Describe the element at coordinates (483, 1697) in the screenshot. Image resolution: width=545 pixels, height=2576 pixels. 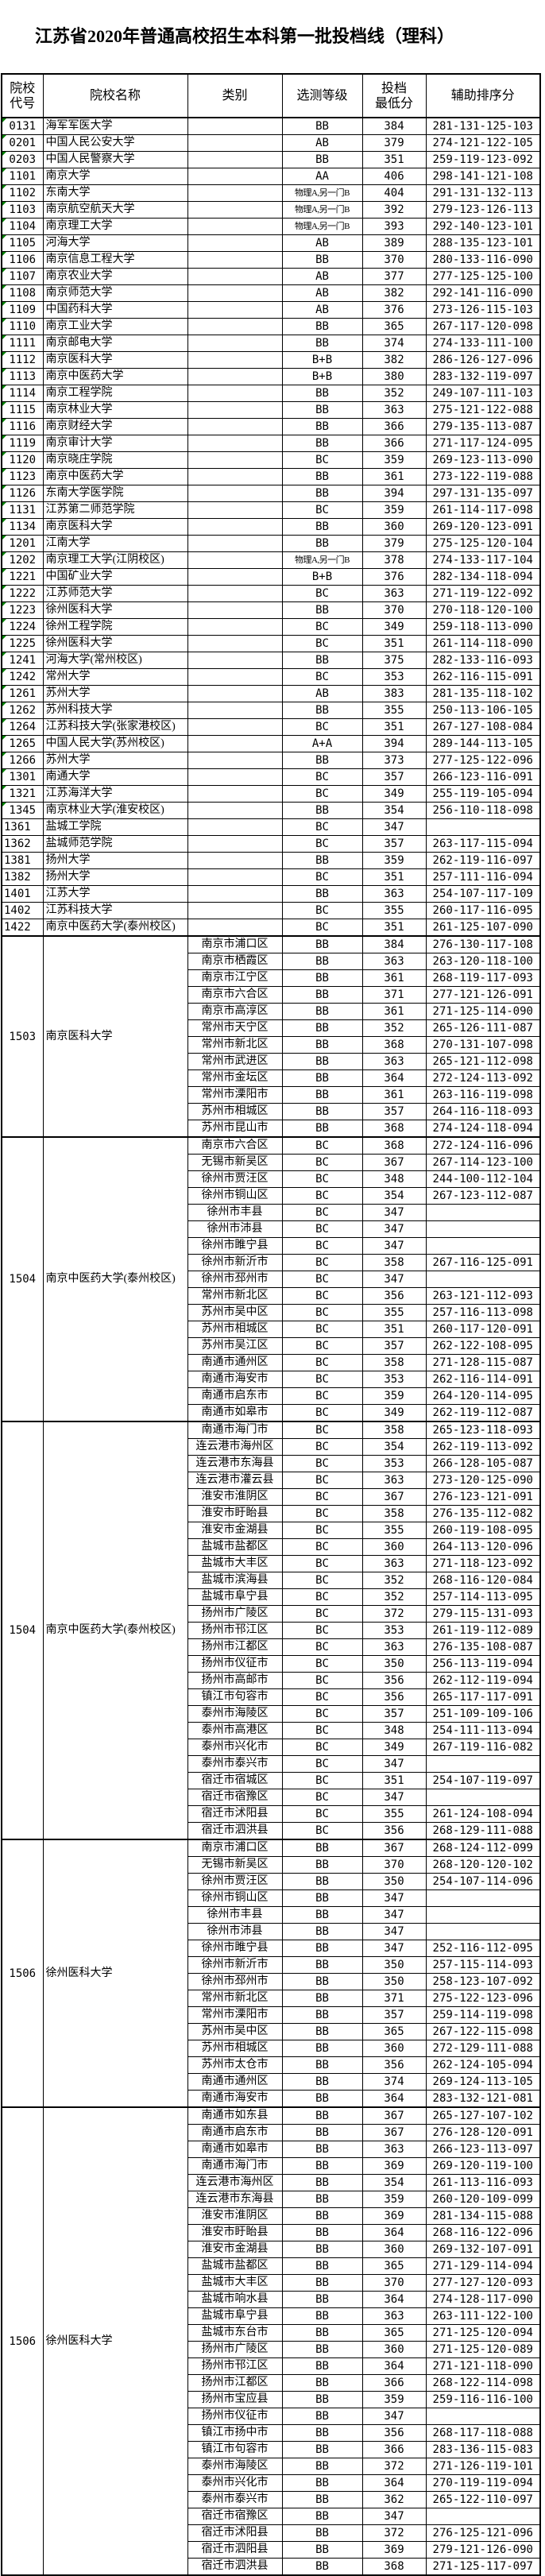
I see `aux-rank-cell: 265-117-117-091` at that location.